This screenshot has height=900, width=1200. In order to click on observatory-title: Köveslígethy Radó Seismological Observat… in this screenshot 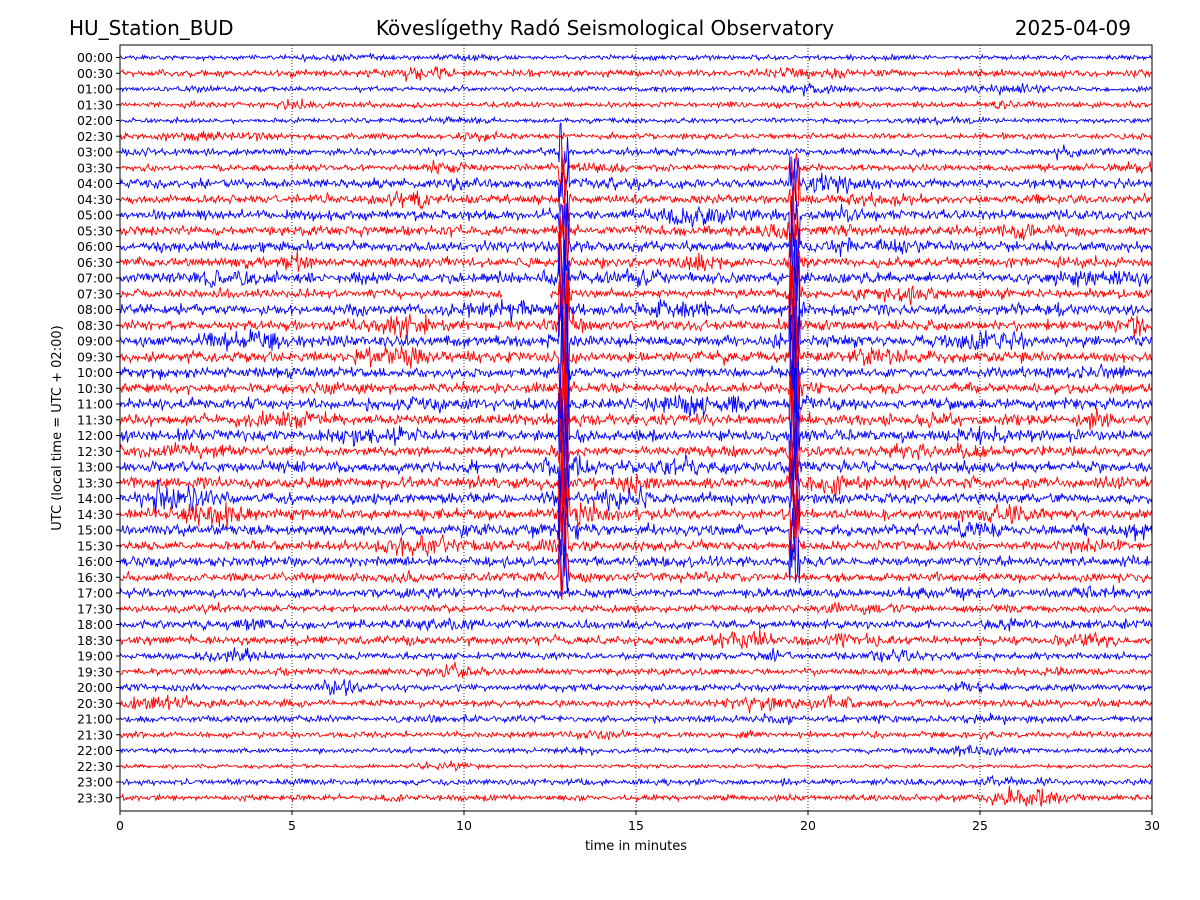, I will do `click(605, 28)`.